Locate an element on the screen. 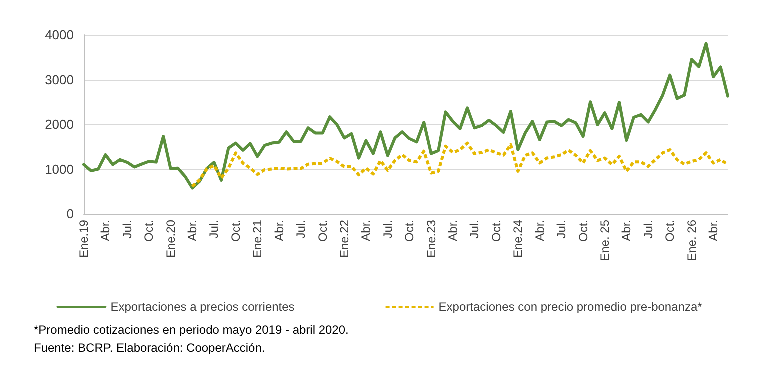 This screenshot has width=759, height=368. x-tick-label: Ene.20 is located at coordinates (171, 239).